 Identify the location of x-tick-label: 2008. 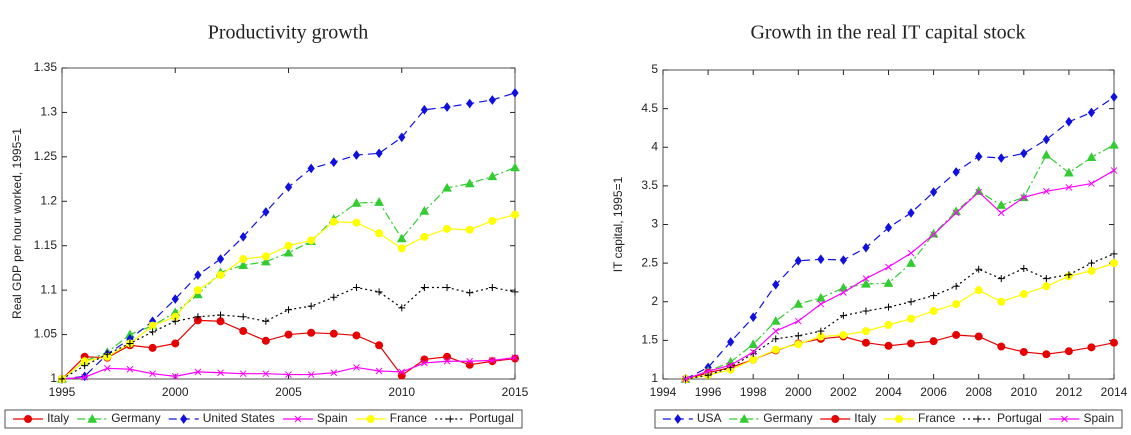
(978, 392).